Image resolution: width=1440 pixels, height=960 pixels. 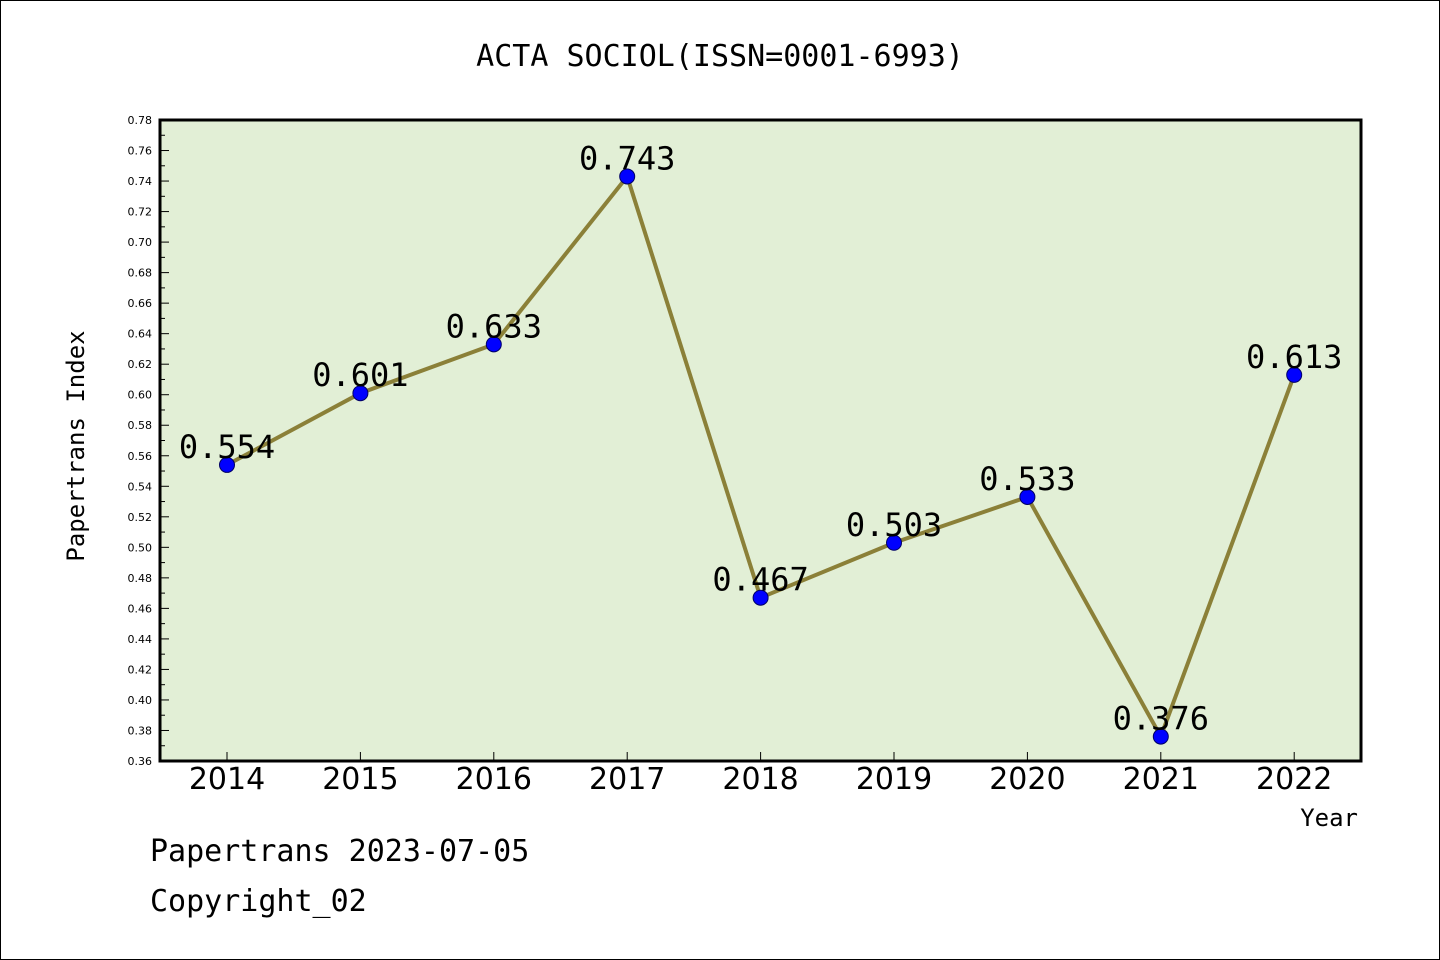 I want to click on data-label: 0.376, so click(x=1161, y=719).